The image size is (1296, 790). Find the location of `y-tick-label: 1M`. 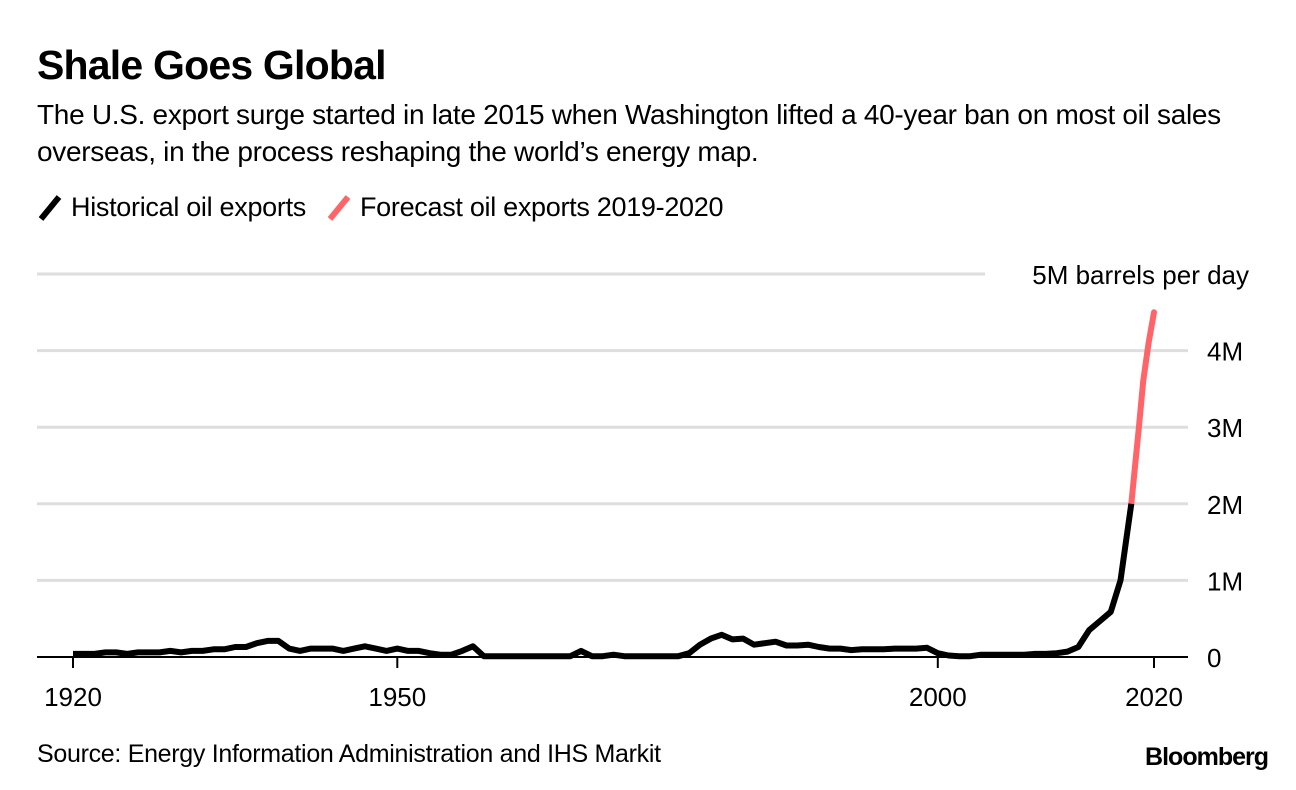

y-tick-label: 1M is located at coordinates (1225, 581).